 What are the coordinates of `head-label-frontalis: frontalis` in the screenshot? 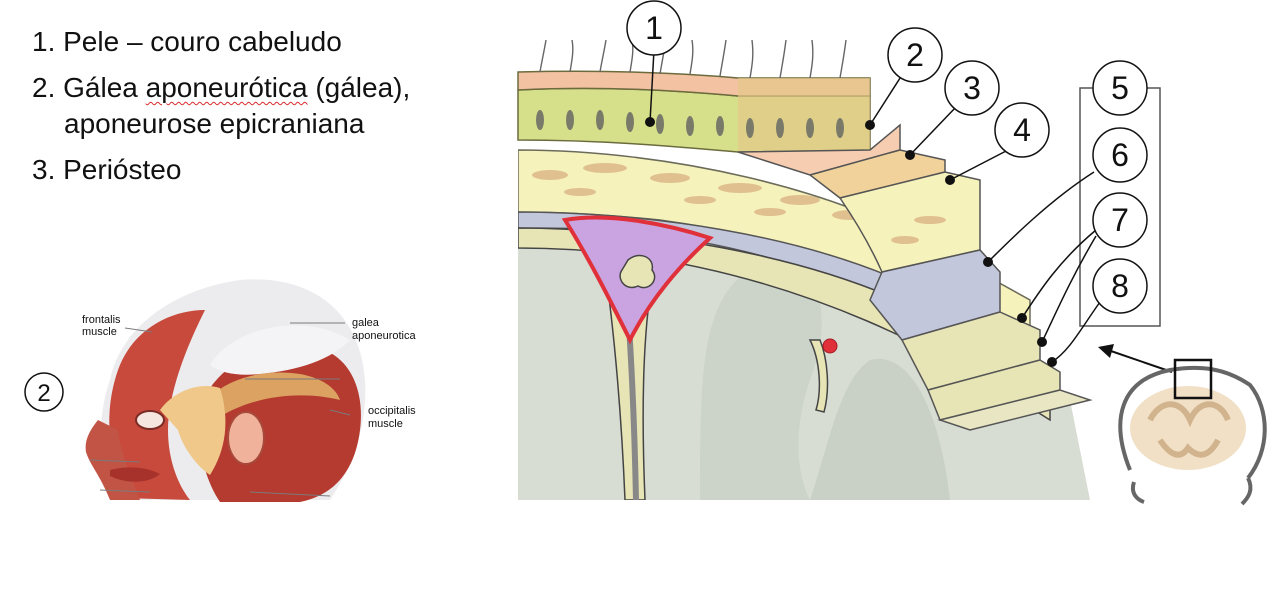 It's located at (101, 320).